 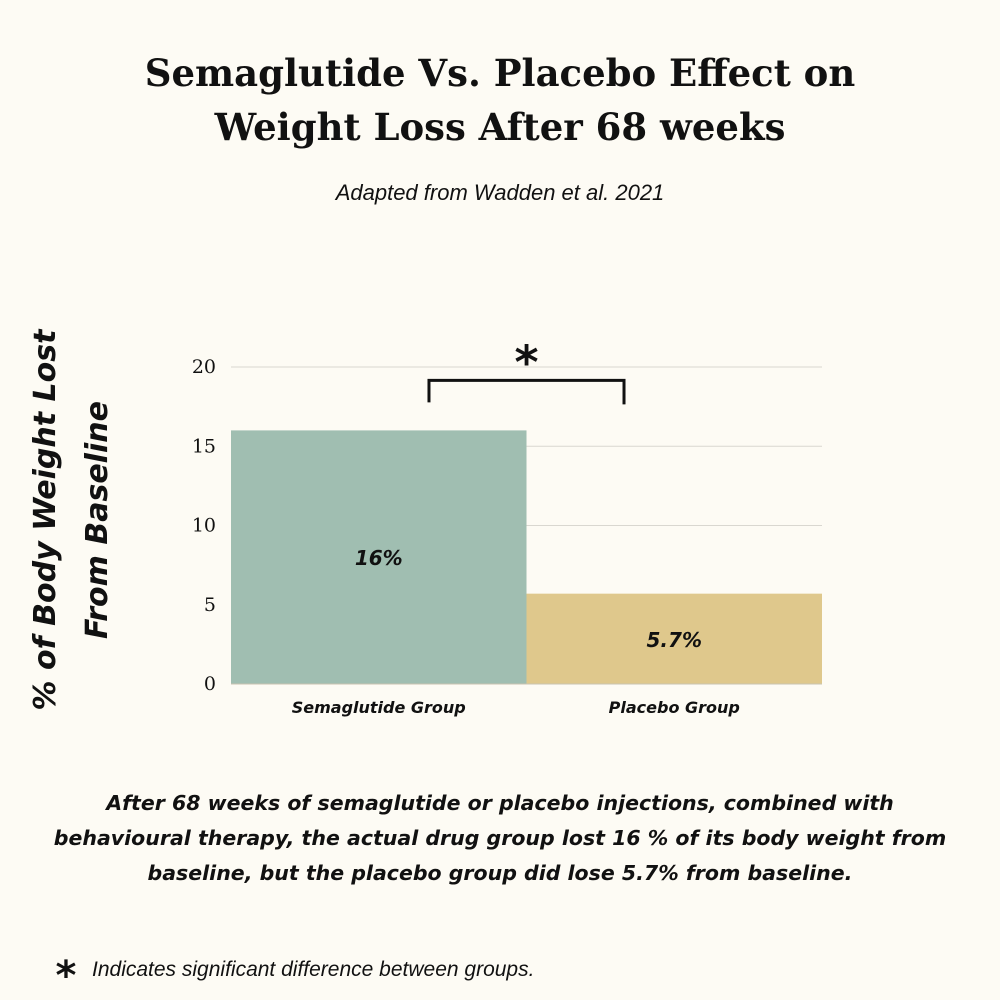 What do you see at coordinates (500, 127) in the screenshot?
I see `chart-title-line-2: Weight Loss After 68 weeks` at bounding box center [500, 127].